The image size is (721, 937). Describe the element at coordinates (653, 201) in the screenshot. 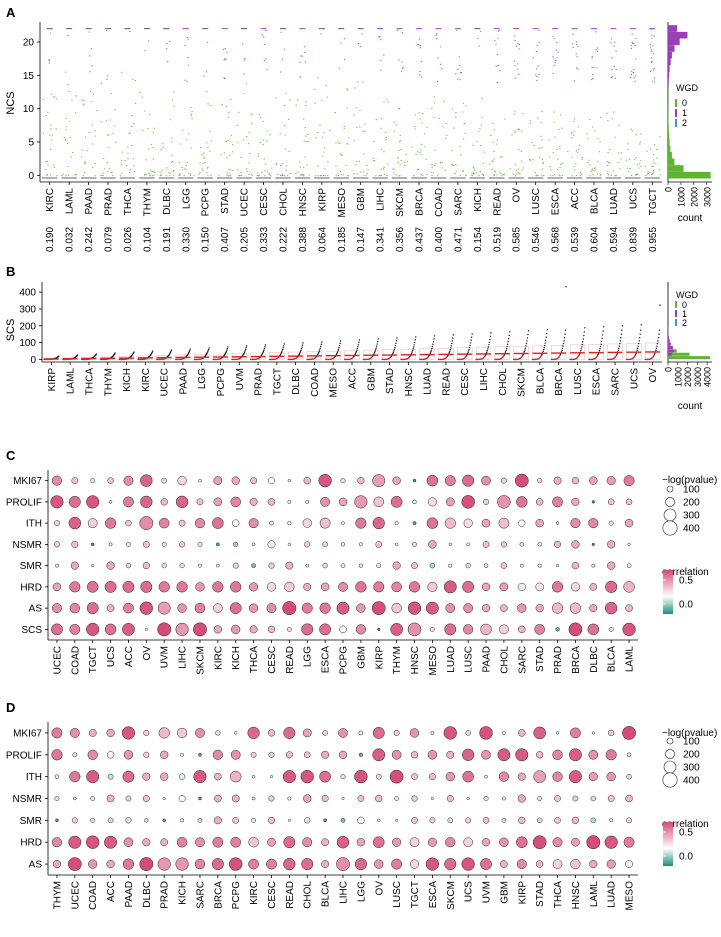

I see `x-tick-label: TGCT` at that location.